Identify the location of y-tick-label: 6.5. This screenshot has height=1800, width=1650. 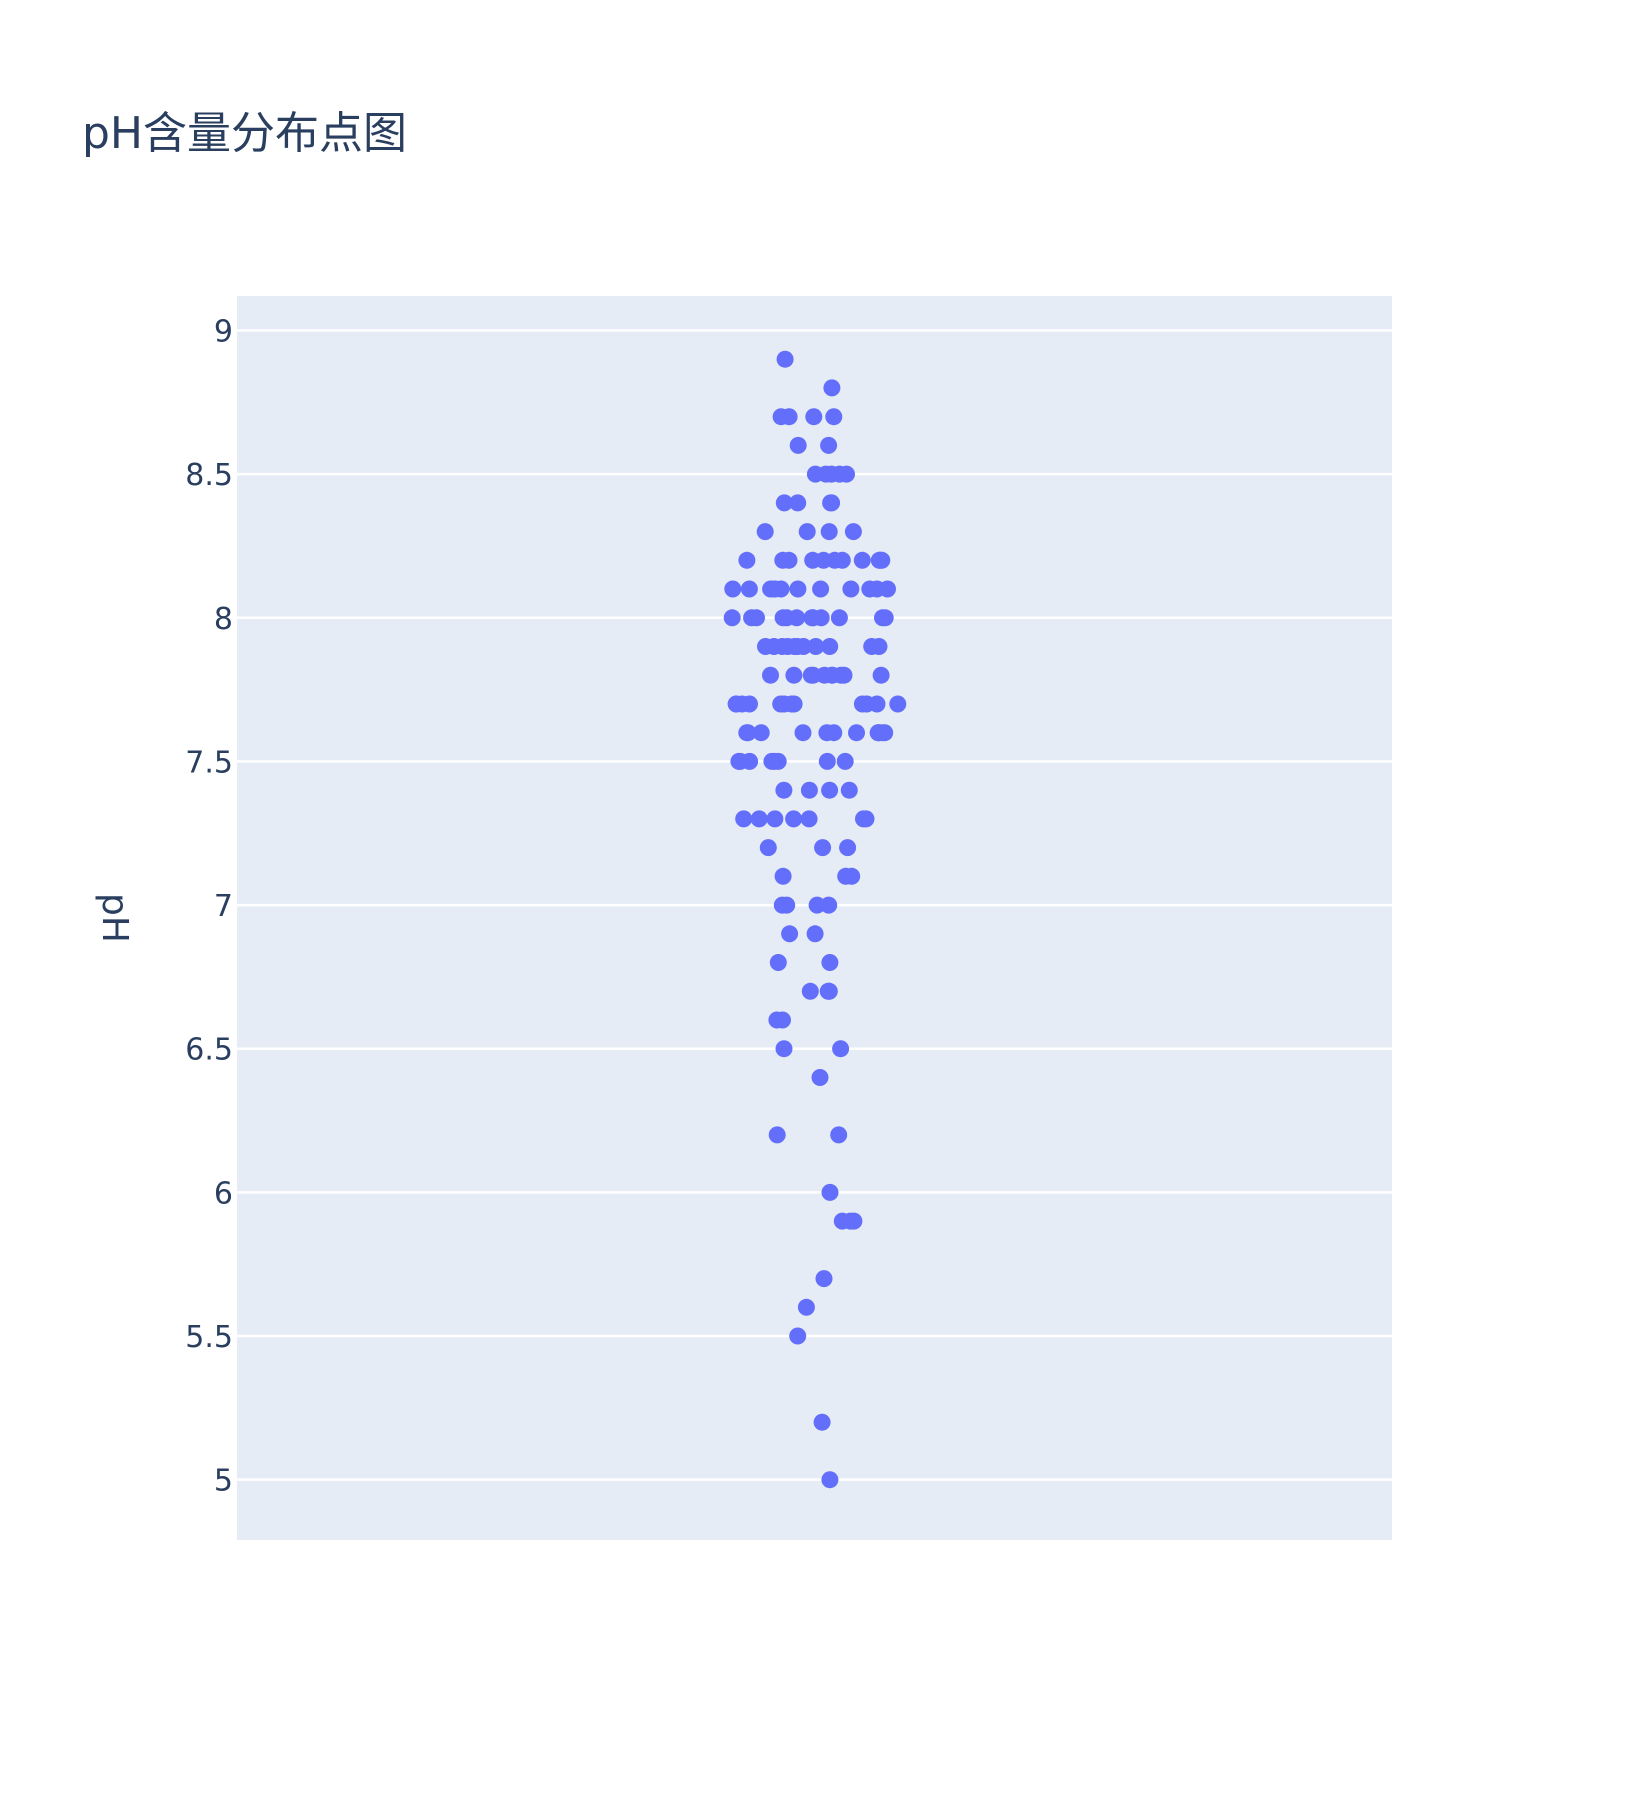
(209, 1050).